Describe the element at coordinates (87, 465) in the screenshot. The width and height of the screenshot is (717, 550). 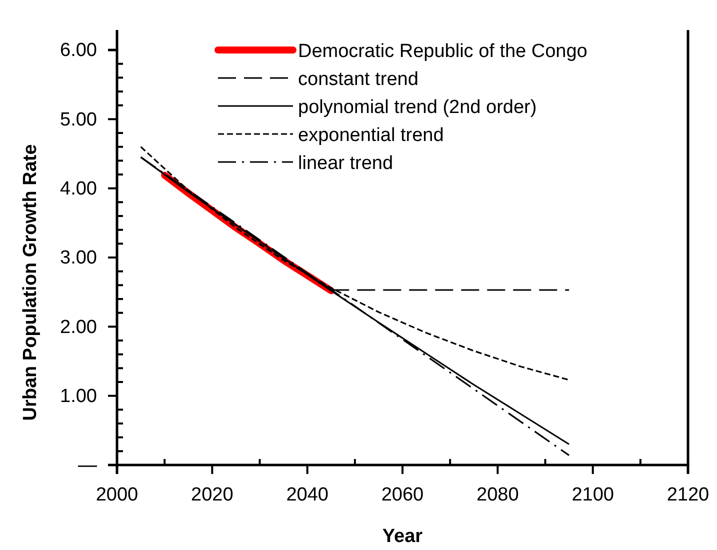
I see `y-tick-label: —` at that location.